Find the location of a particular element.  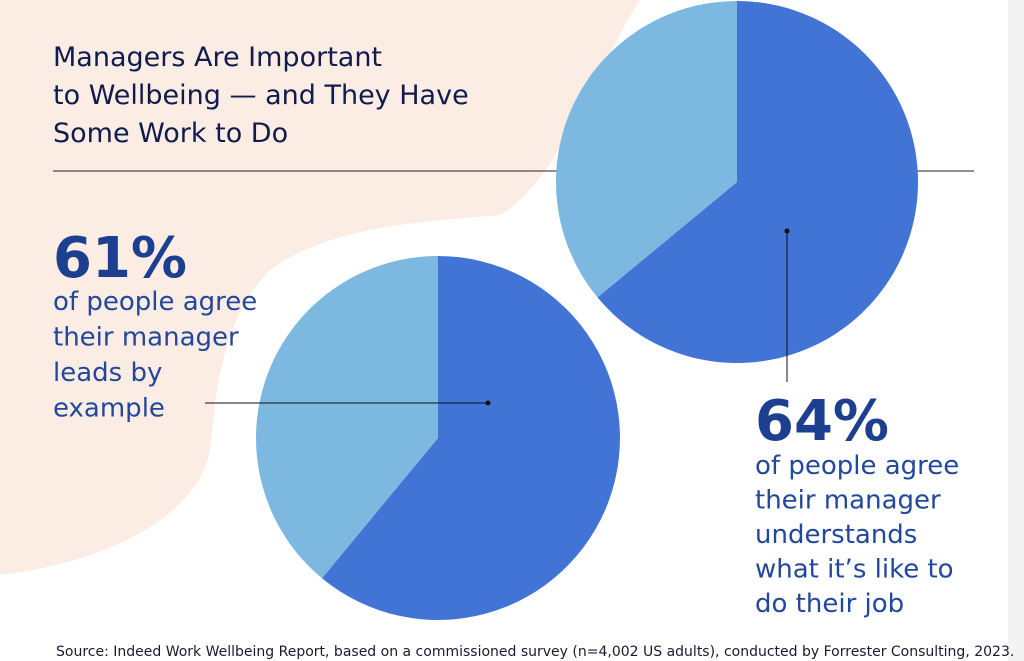

value-label: 64% is located at coordinates (822, 421).